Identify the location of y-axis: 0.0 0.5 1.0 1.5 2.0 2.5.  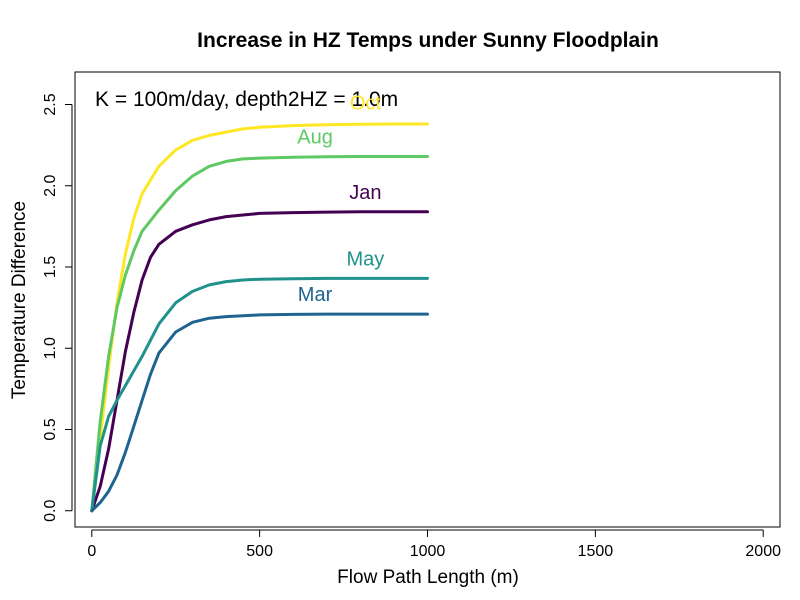
(57, 307).